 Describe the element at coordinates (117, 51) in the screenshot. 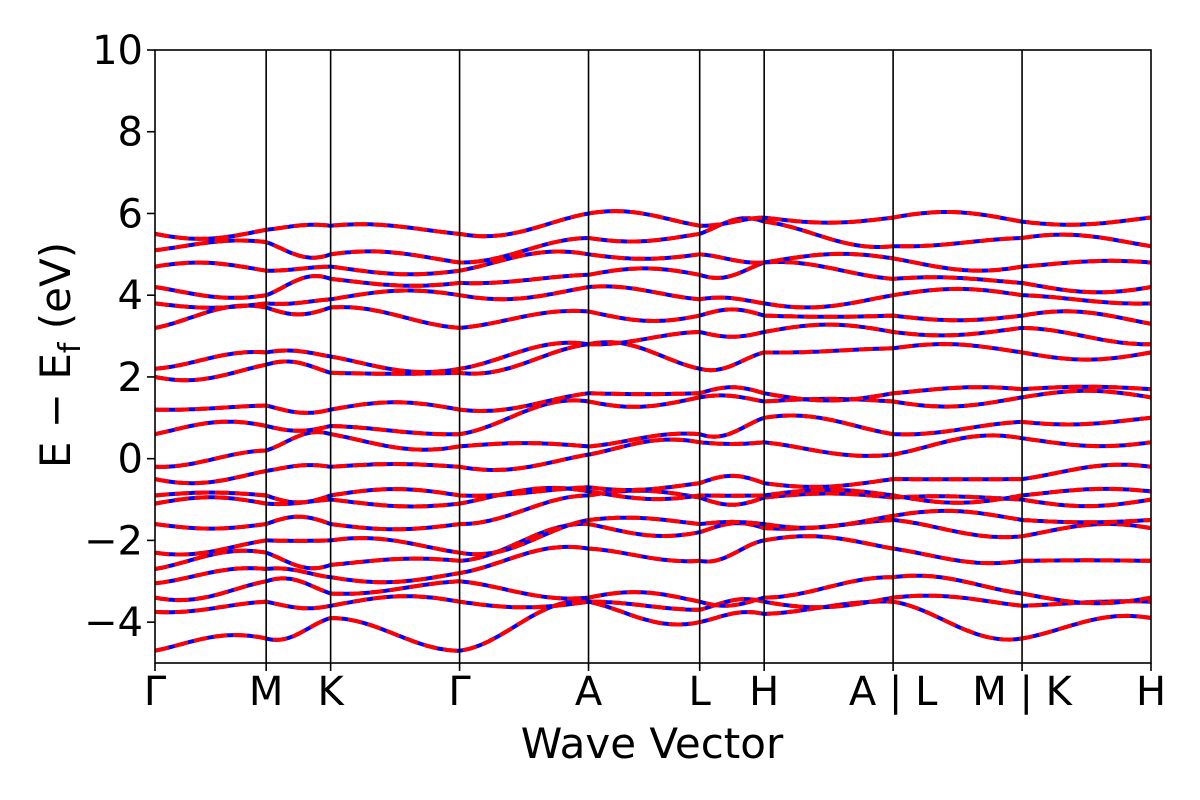

I see `y-tick-label: 10` at that location.